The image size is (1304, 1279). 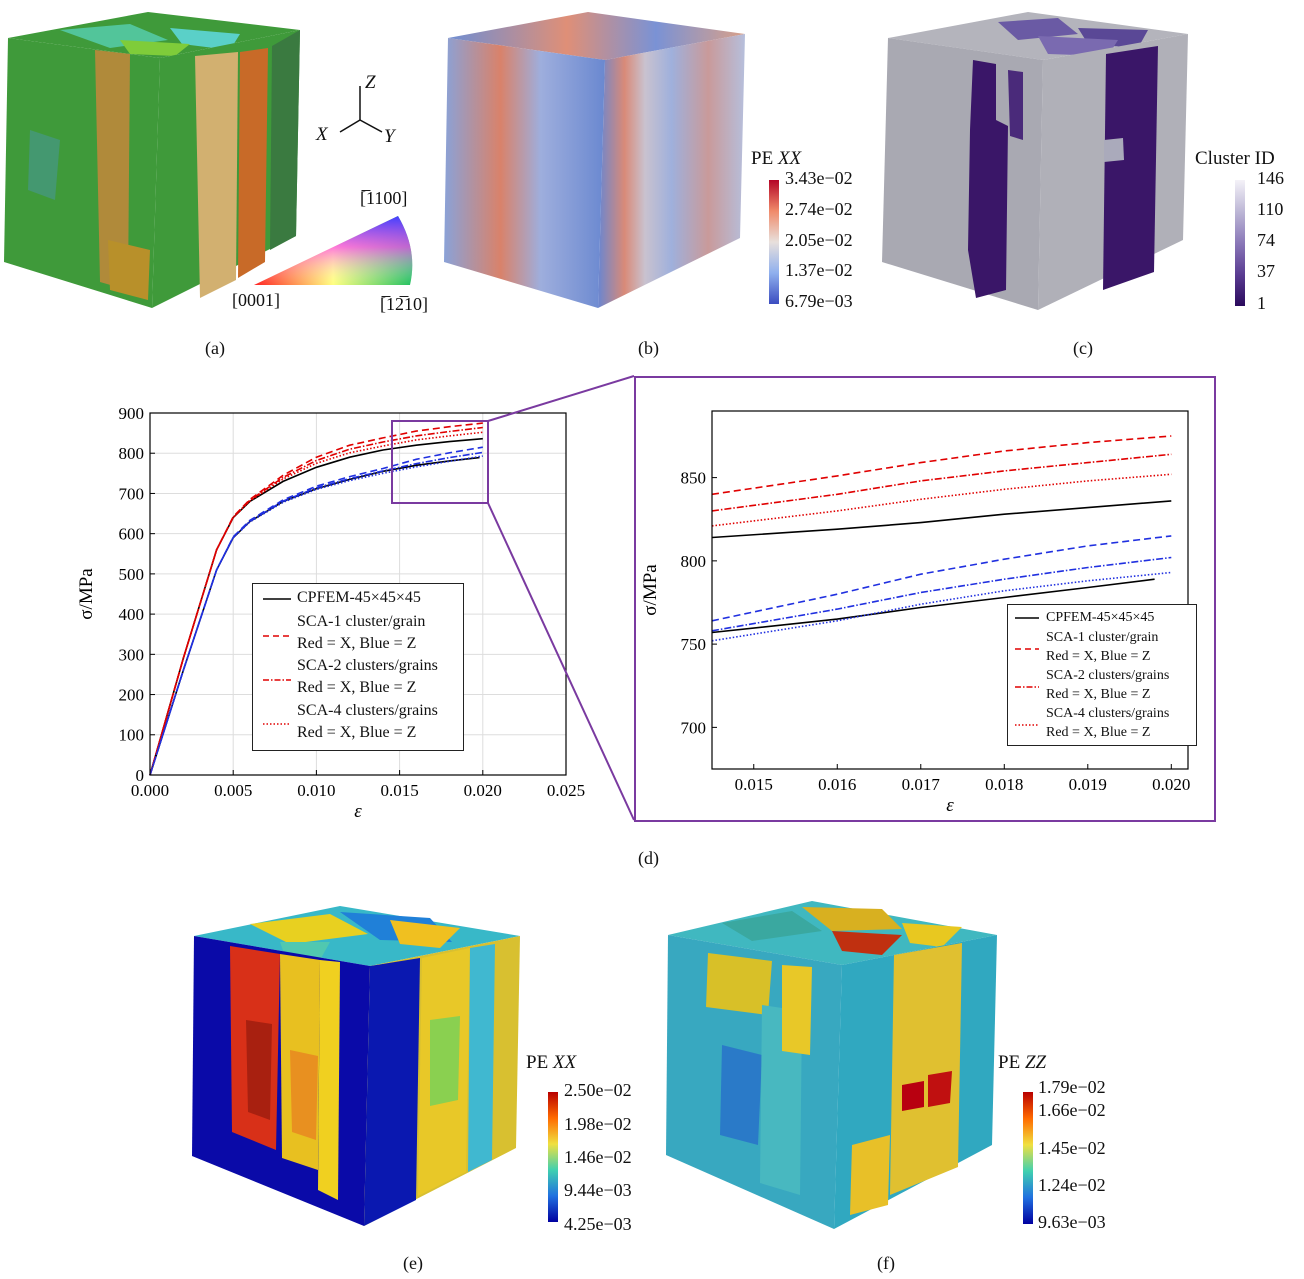 I want to click on colorbar-b-tick: 1.37e−02, so click(x=819, y=270).